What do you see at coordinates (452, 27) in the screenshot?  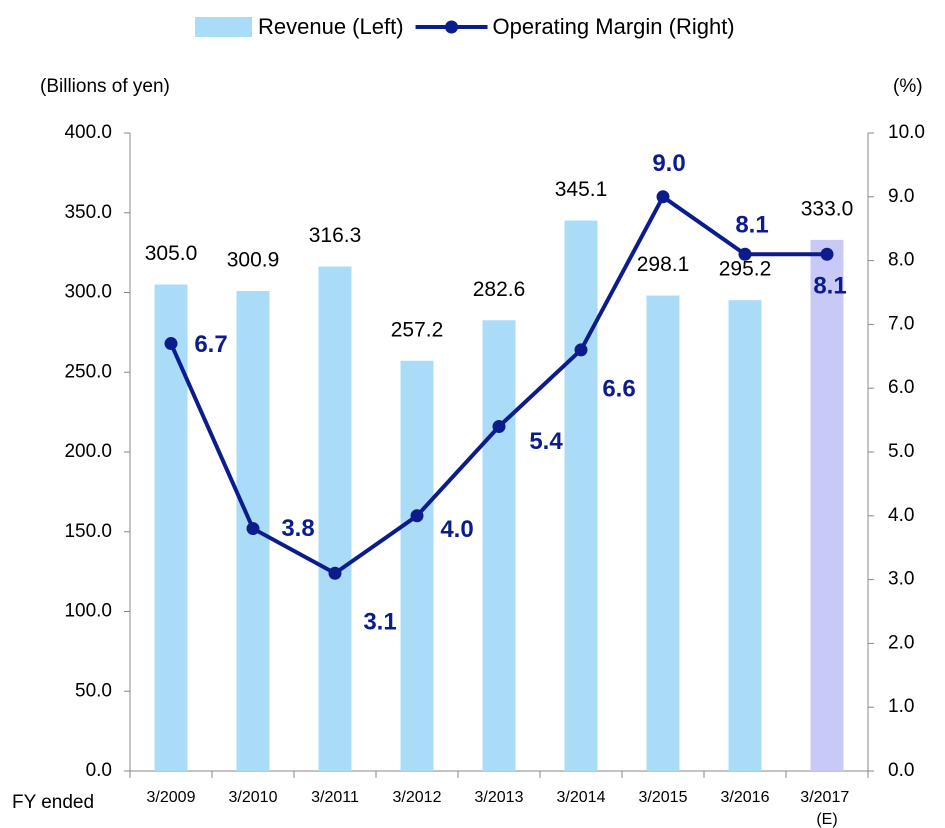 I see `legend-marker` at bounding box center [452, 27].